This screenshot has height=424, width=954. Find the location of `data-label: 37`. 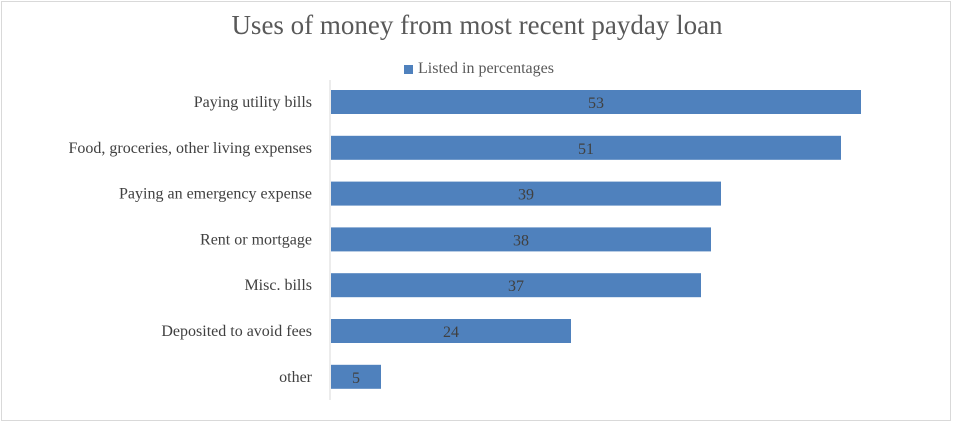

data-label: 37 is located at coordinates (516, 286).